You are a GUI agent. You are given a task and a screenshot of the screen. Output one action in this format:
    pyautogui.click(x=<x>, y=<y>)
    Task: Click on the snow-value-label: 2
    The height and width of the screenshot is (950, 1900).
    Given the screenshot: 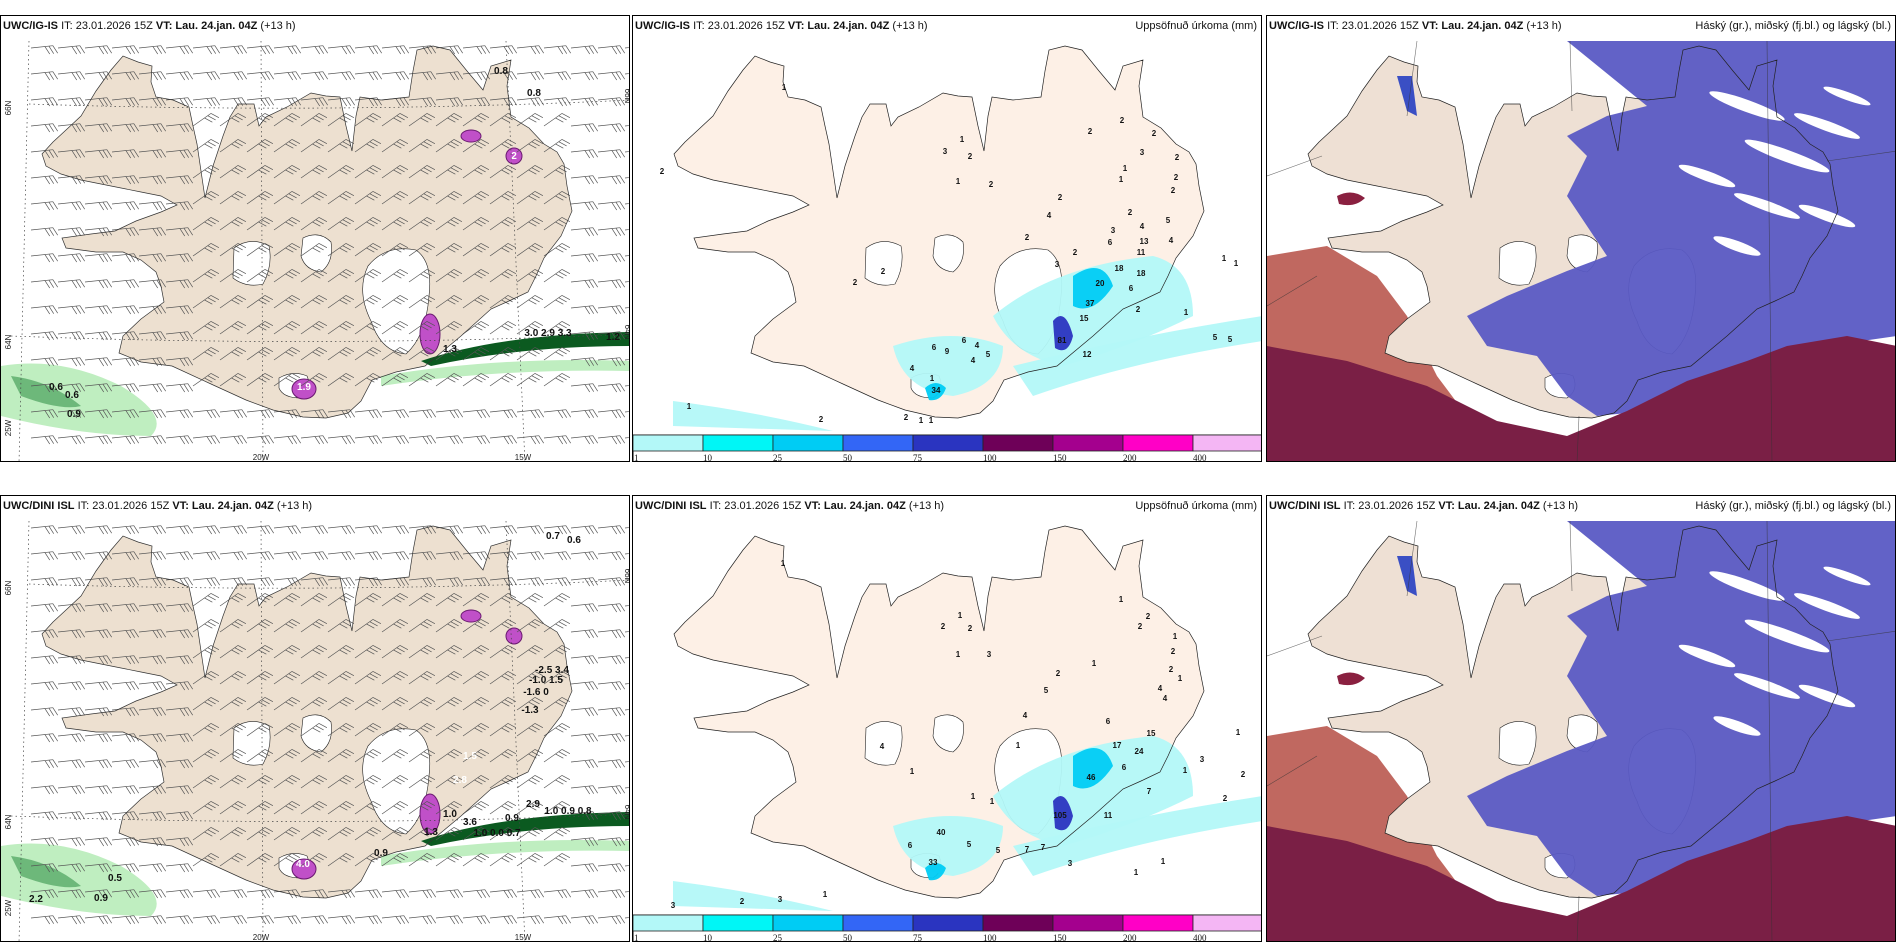 What is the action you would take?
    pyautogui.click(x=514, y=156)
    